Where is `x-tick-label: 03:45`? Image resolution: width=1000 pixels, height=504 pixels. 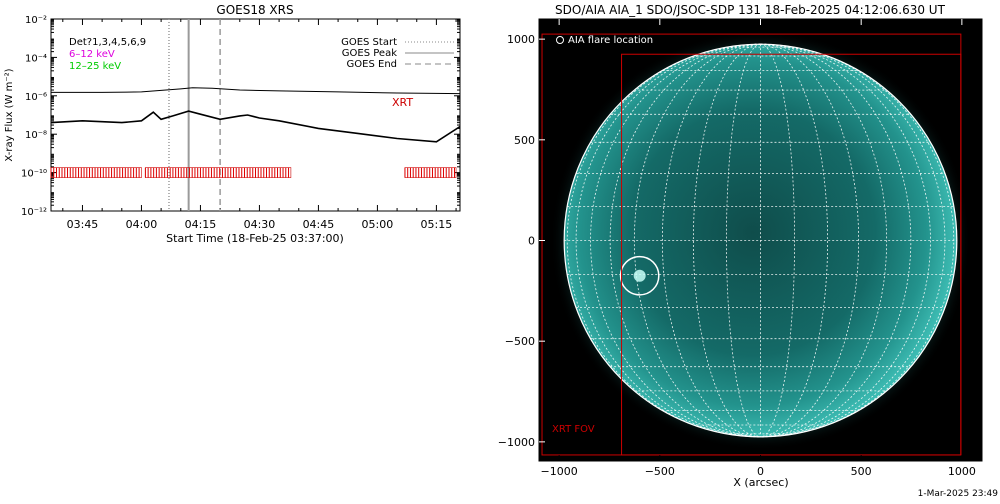 x-tick-label: 03:45 is located at coordinates (83, 224).